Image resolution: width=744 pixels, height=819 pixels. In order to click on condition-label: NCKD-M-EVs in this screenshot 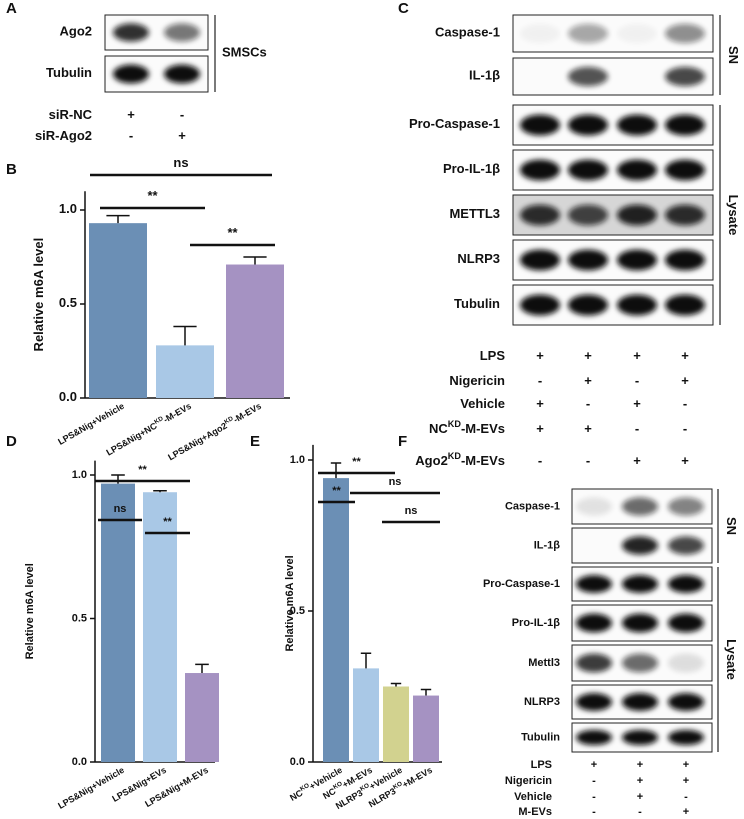, I will do `click(467, 427)`.